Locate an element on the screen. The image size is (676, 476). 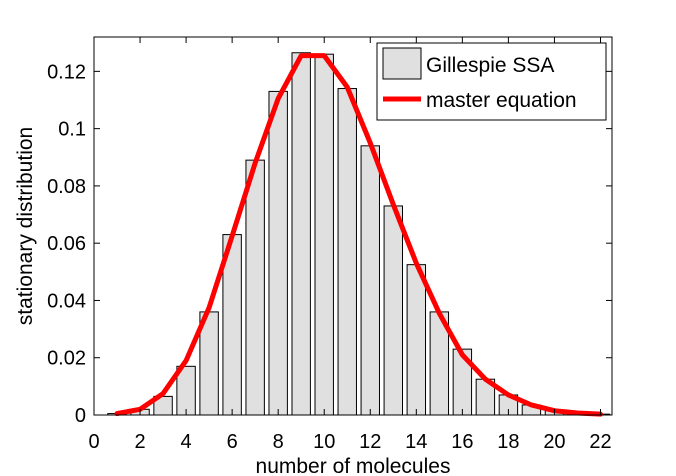
y-tick-label: 0.04 is located at coordinates (66, 301).